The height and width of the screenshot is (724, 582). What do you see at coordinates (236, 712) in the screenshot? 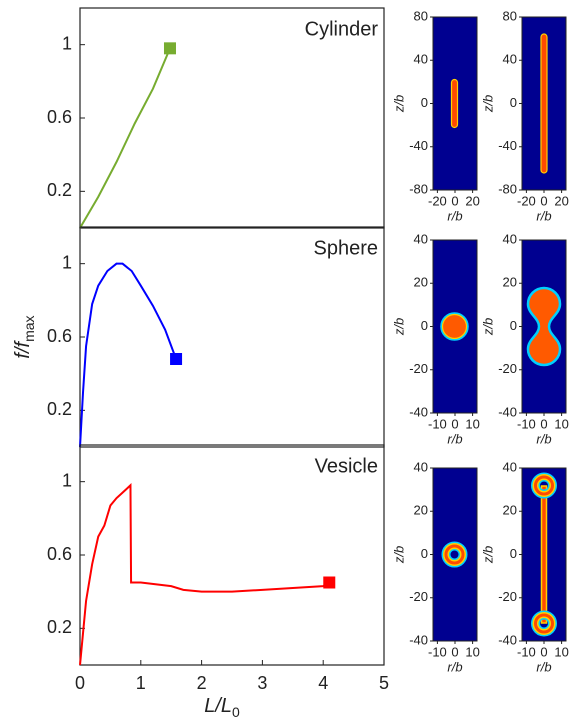
I see `x-axis-label-sub: 0` at bounding box center [236, 712].